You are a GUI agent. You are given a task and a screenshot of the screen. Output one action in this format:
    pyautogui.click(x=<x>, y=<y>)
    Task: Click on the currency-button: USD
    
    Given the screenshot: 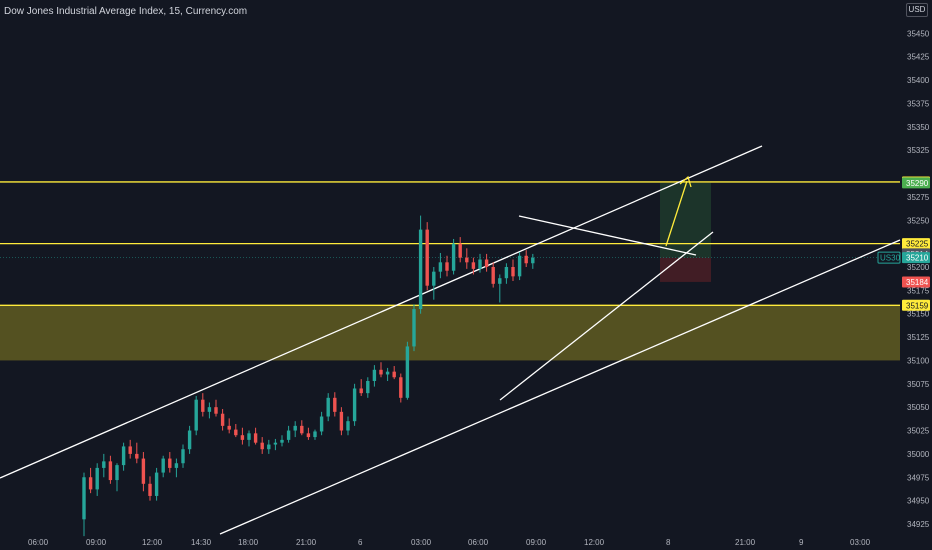 What is the action you would take?
    pyautogui.click(x=917, y=10)
    